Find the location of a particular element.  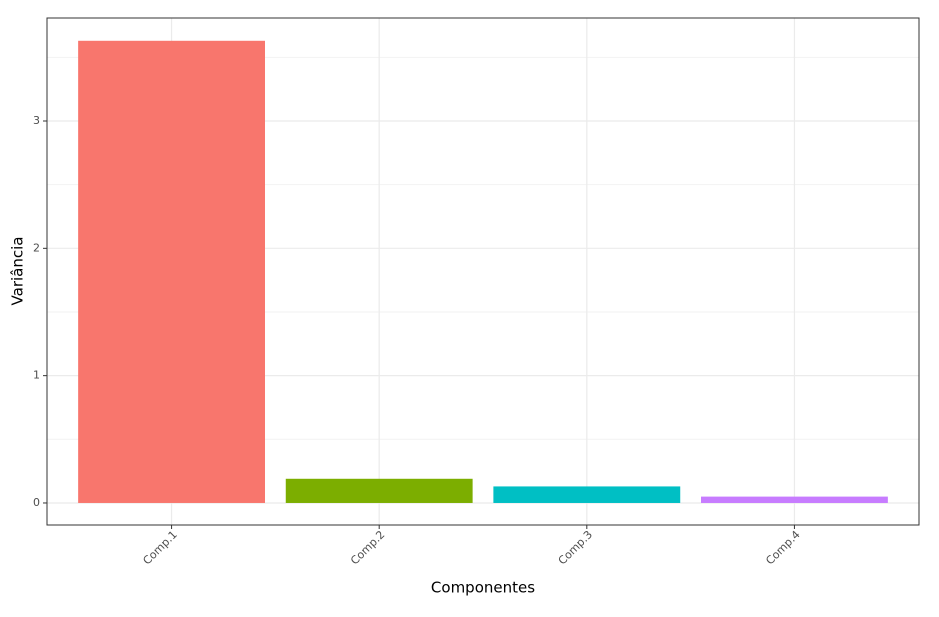

y-tick-label: 3 is located at coordinates (36, 120).